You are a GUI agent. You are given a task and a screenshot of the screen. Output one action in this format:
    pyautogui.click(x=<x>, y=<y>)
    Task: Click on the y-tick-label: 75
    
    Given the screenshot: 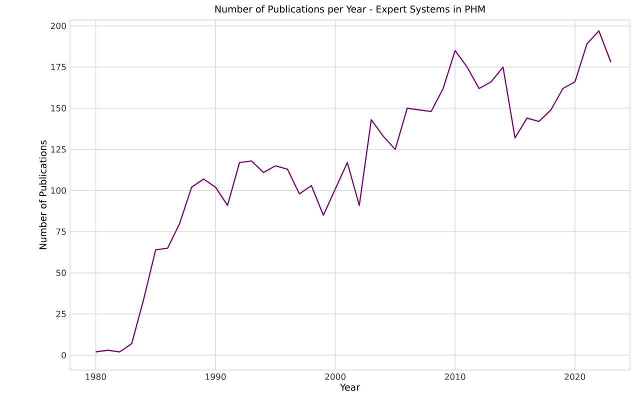 What is the action you would take?
    pyautogui.click(x=61, y=231)
    